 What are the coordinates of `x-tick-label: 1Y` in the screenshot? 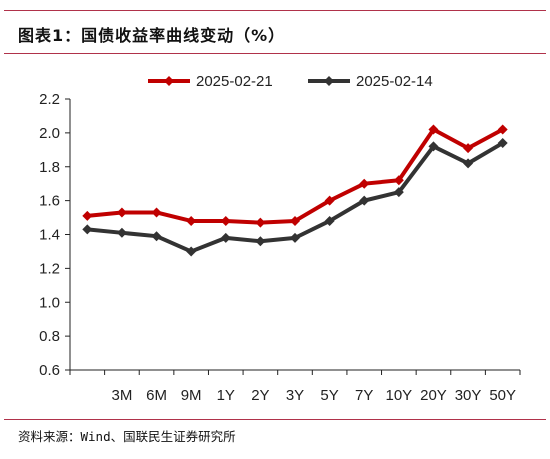 It's located at (226, 395).